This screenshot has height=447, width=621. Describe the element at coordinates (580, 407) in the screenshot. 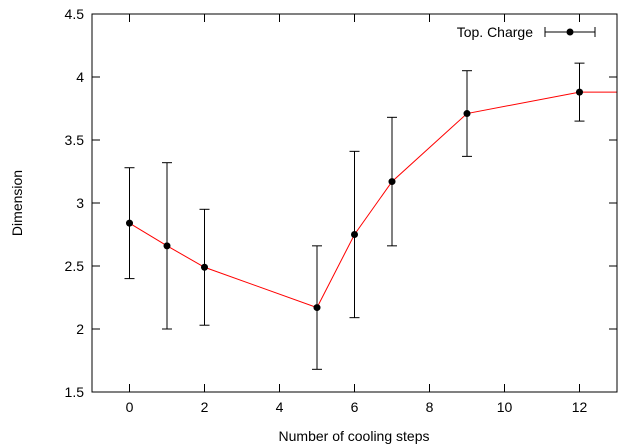

I see `x-tick-label: 12` at that location.